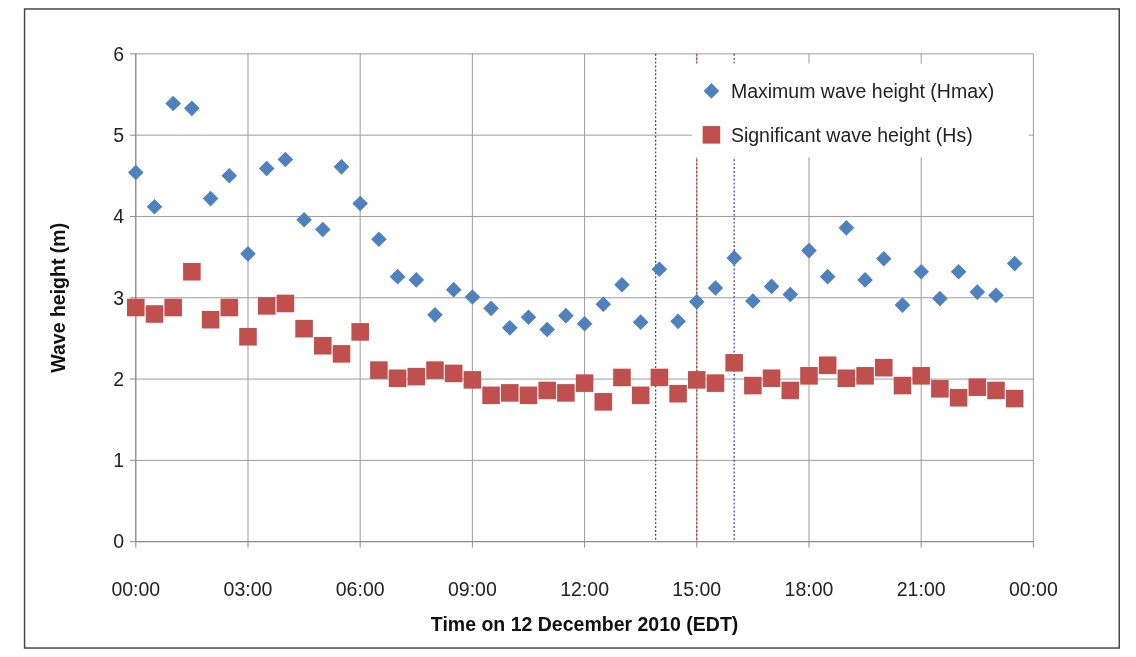  Describe the element at coordinates (585, 589) in the screenshot. I see `x-tick-label: 12:00` at that location.